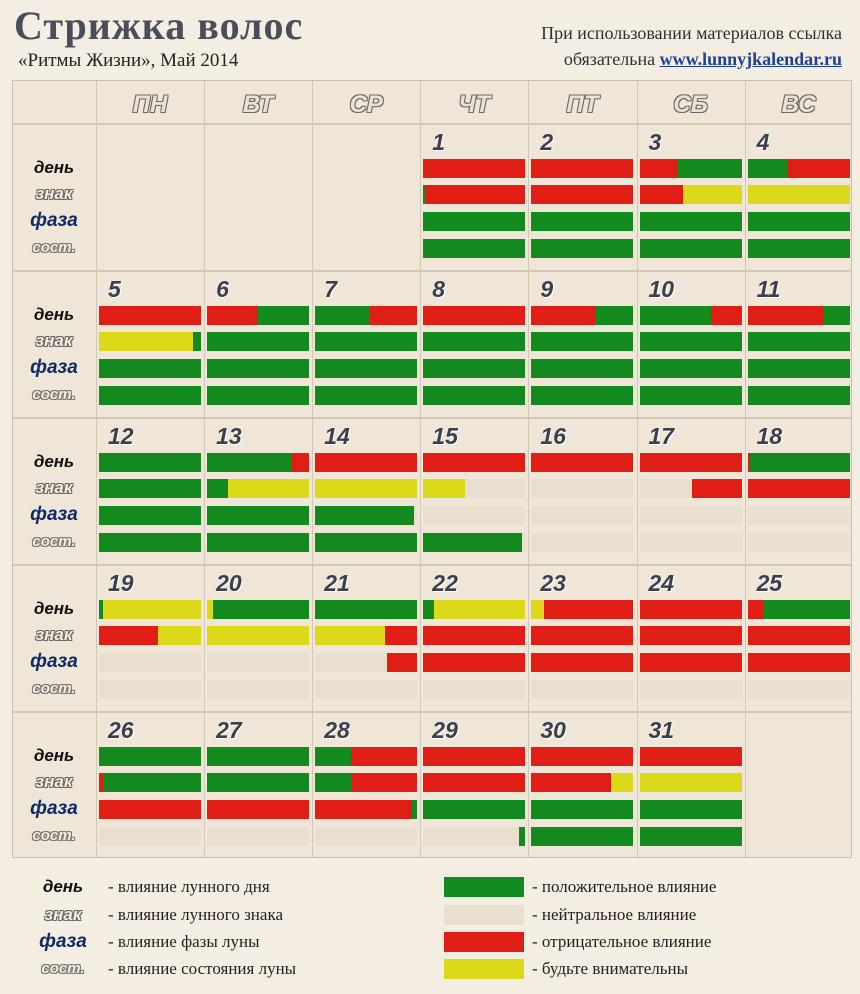 This screenshot has height=994, width=860. What do you see at coordinates (121, 730) in the screenshot?
I see `day-number: 26` at bounding box center [121, 730].